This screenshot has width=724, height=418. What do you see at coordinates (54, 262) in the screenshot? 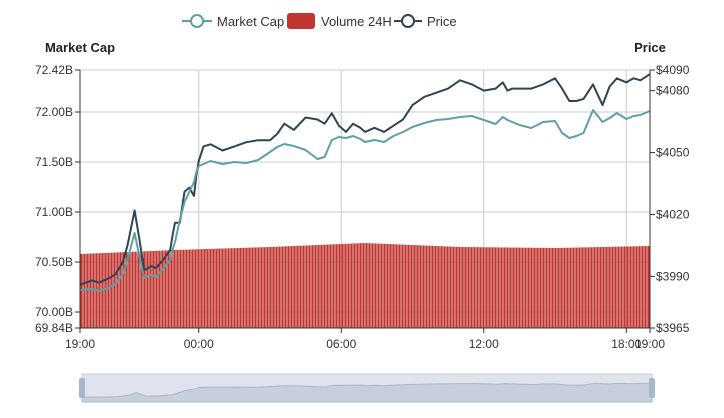
I see `left-tick-label: 70.50B` at bounding box center [54, 262].